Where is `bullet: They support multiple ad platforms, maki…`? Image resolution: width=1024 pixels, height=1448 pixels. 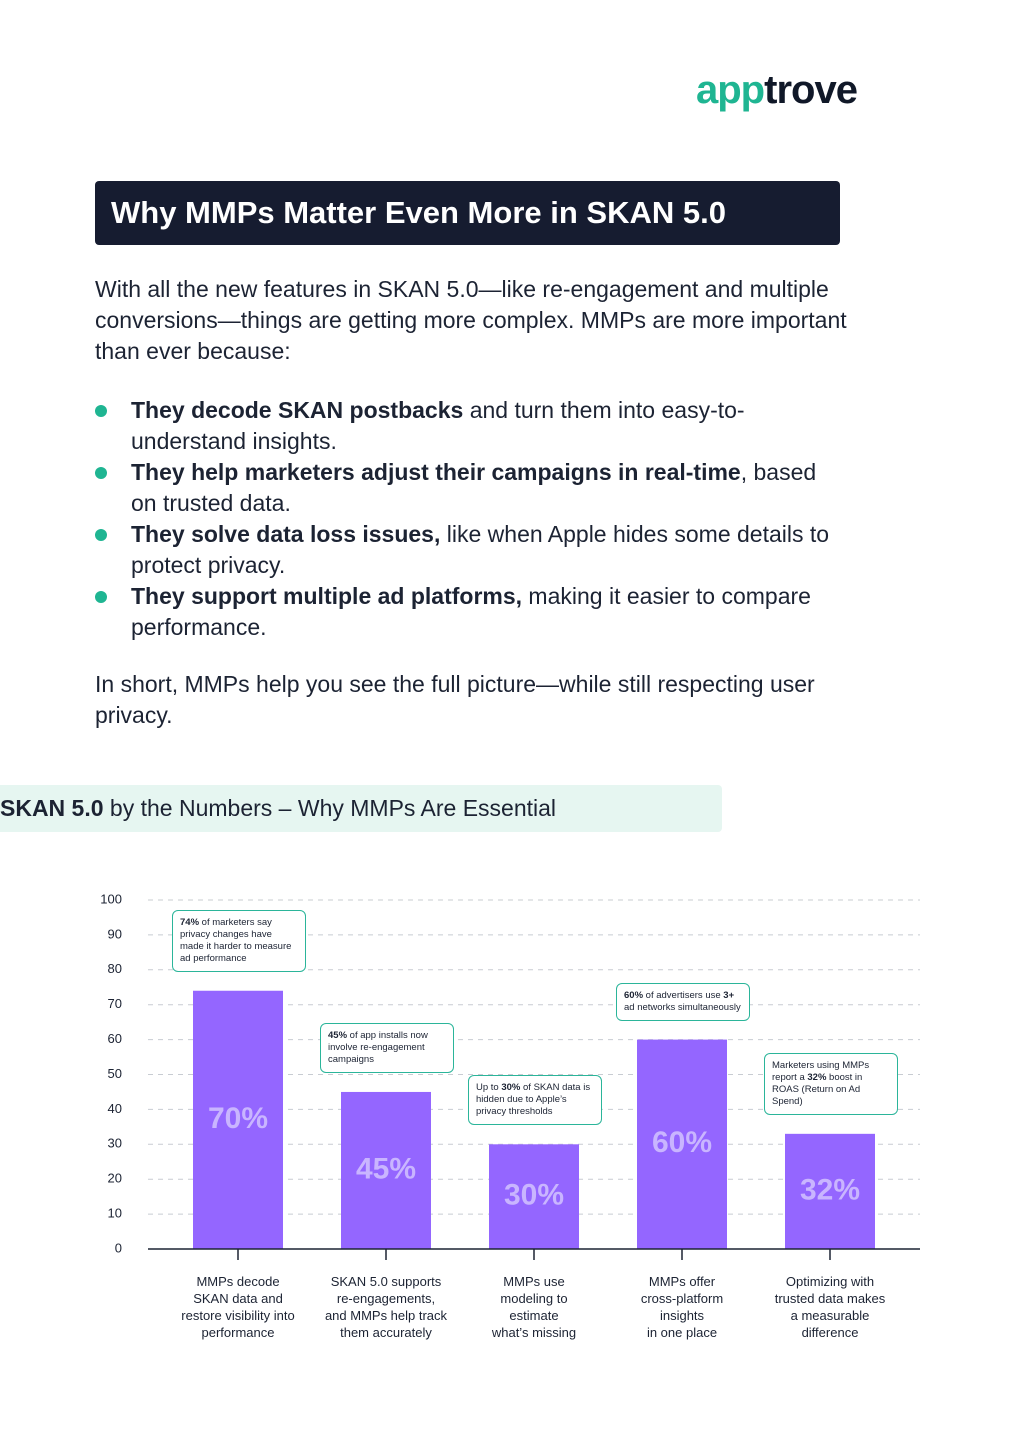 bullet: They support multiple ad platforms, maki… is located at coordinates (481, 612).